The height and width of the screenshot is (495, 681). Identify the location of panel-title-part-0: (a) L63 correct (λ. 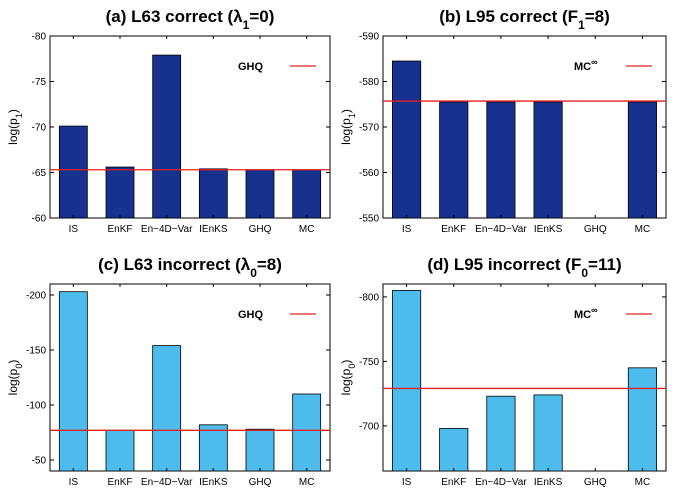
(175, 16).